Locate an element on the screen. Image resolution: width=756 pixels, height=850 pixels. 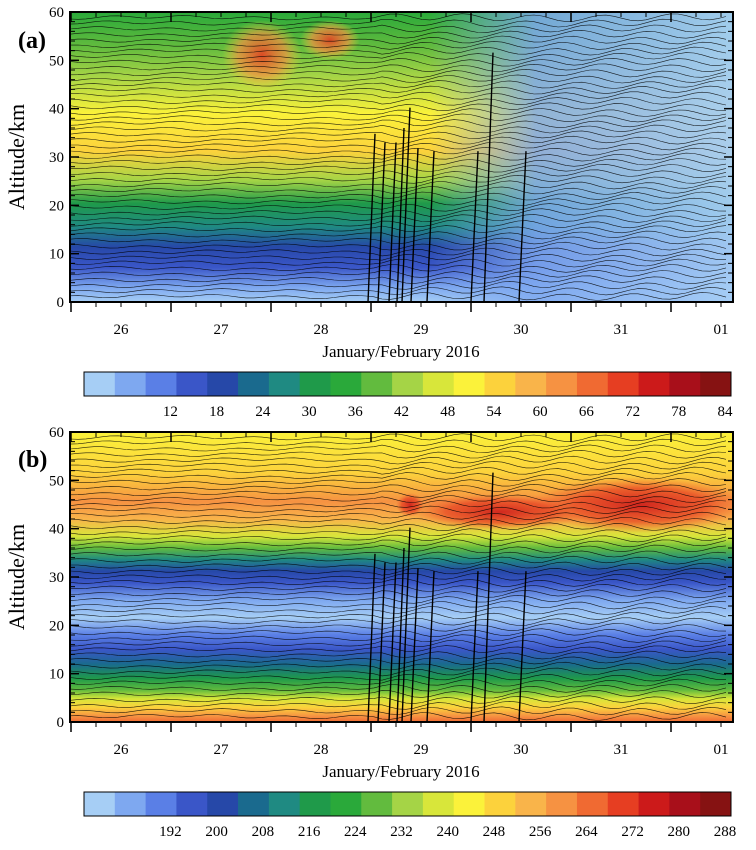
panel-a-label: (a) is located at coordinates (32, 41).